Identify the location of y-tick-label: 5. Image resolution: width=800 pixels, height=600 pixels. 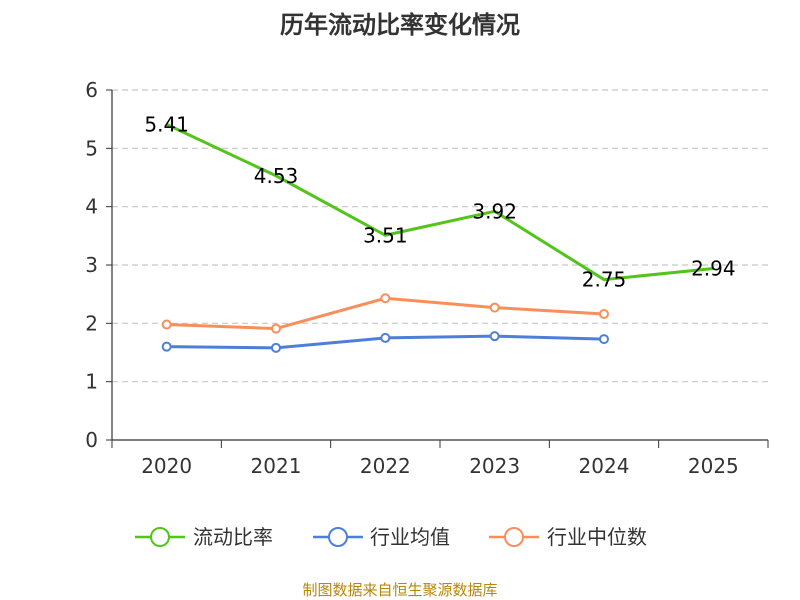
(91, 148).